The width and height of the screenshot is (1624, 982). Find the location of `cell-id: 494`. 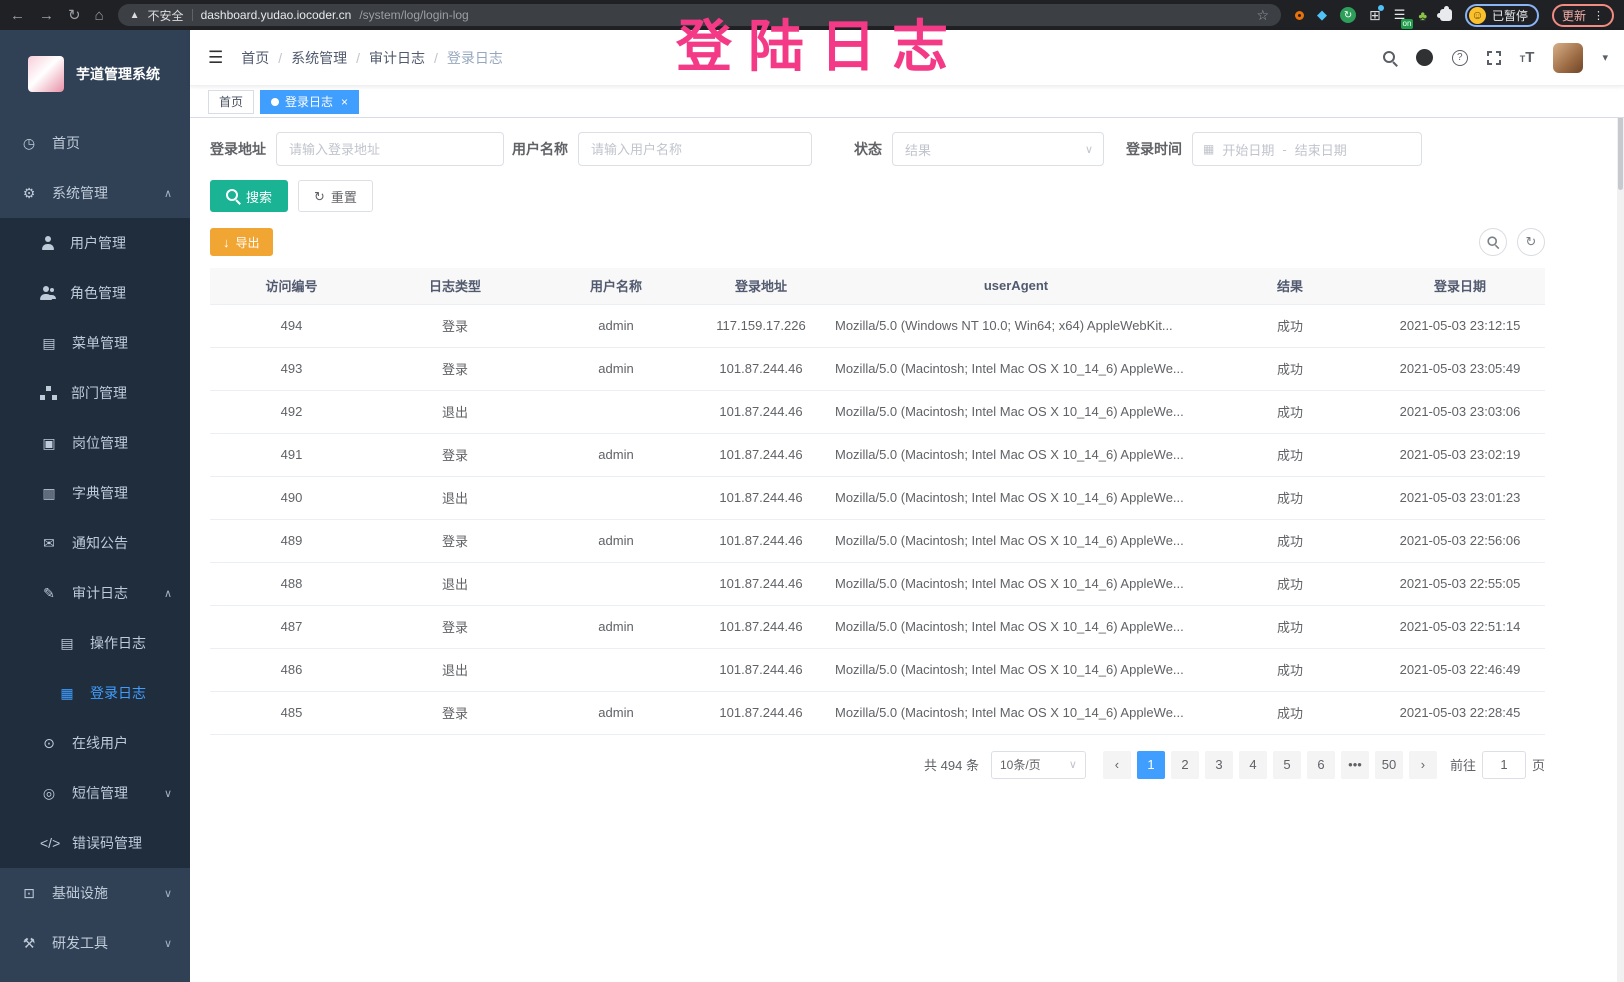

cell-id: 494 is located at coordinates (291, 326).